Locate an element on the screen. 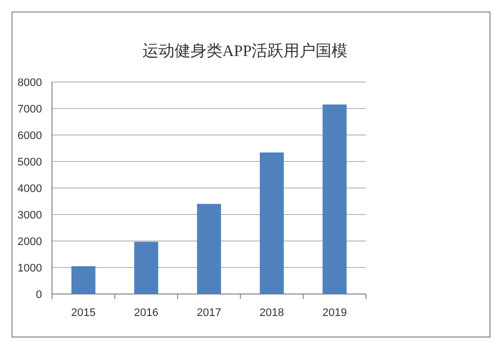  chart-title: 运动健身类APP活跃用户国模 is located at coordinates (245, 51).